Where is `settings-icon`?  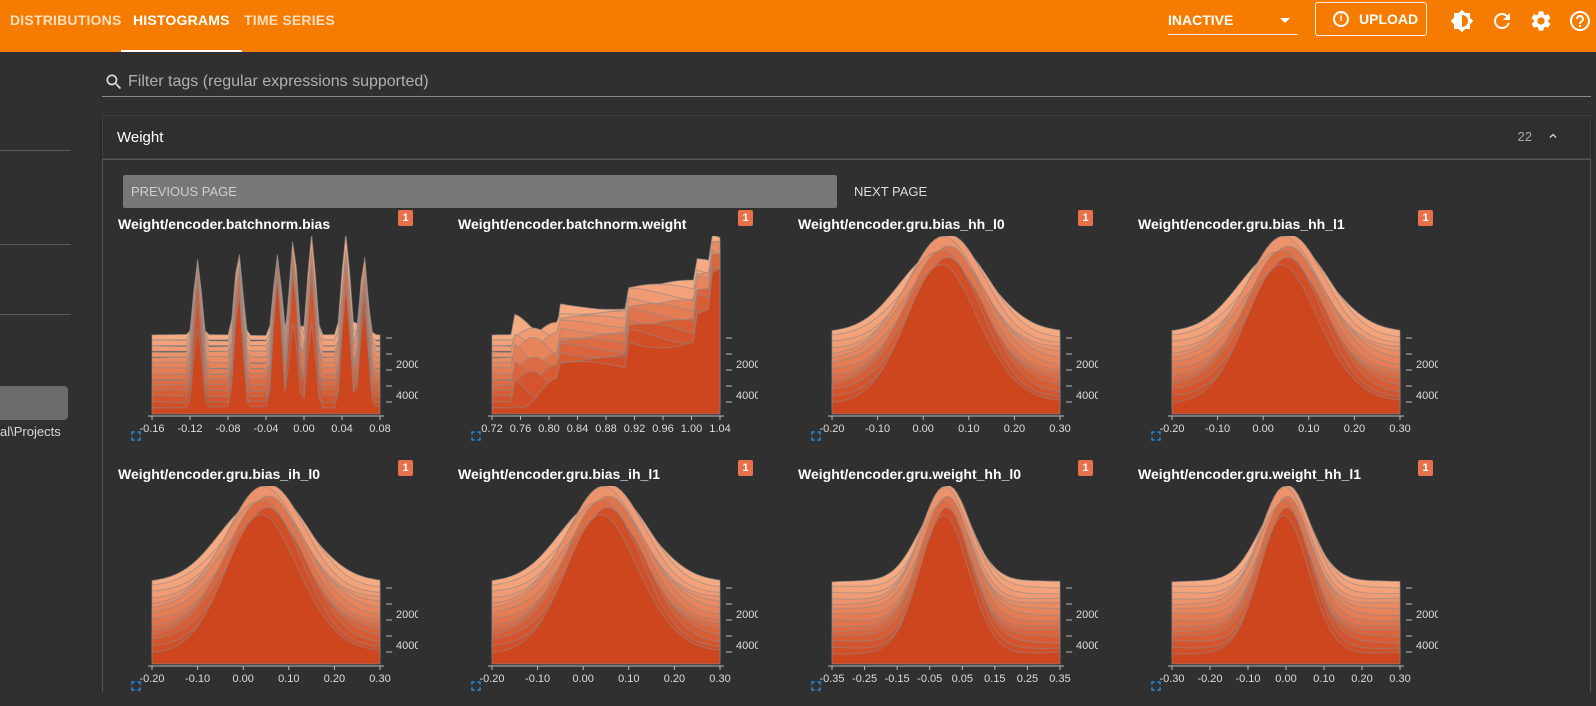 settings-icon is located at coordinates (1541, 21).